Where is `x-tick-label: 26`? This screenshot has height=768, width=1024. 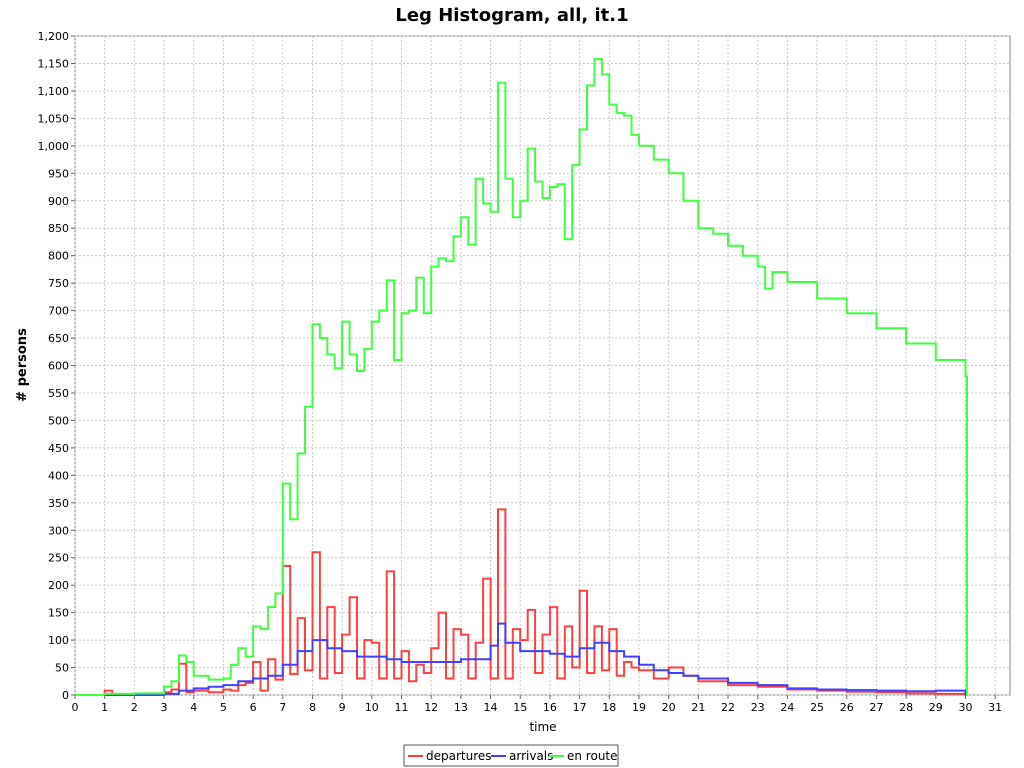
x-tick-label: 26 is located at coordinates (847, 707).